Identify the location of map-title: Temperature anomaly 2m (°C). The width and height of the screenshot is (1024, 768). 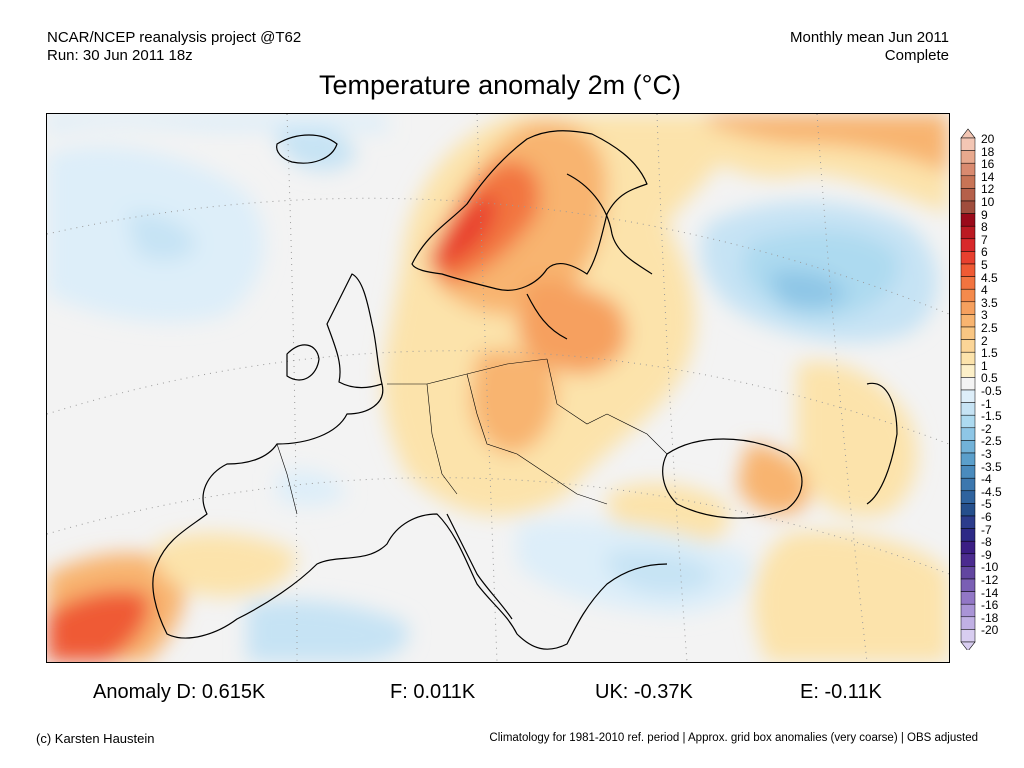
(500, 85).